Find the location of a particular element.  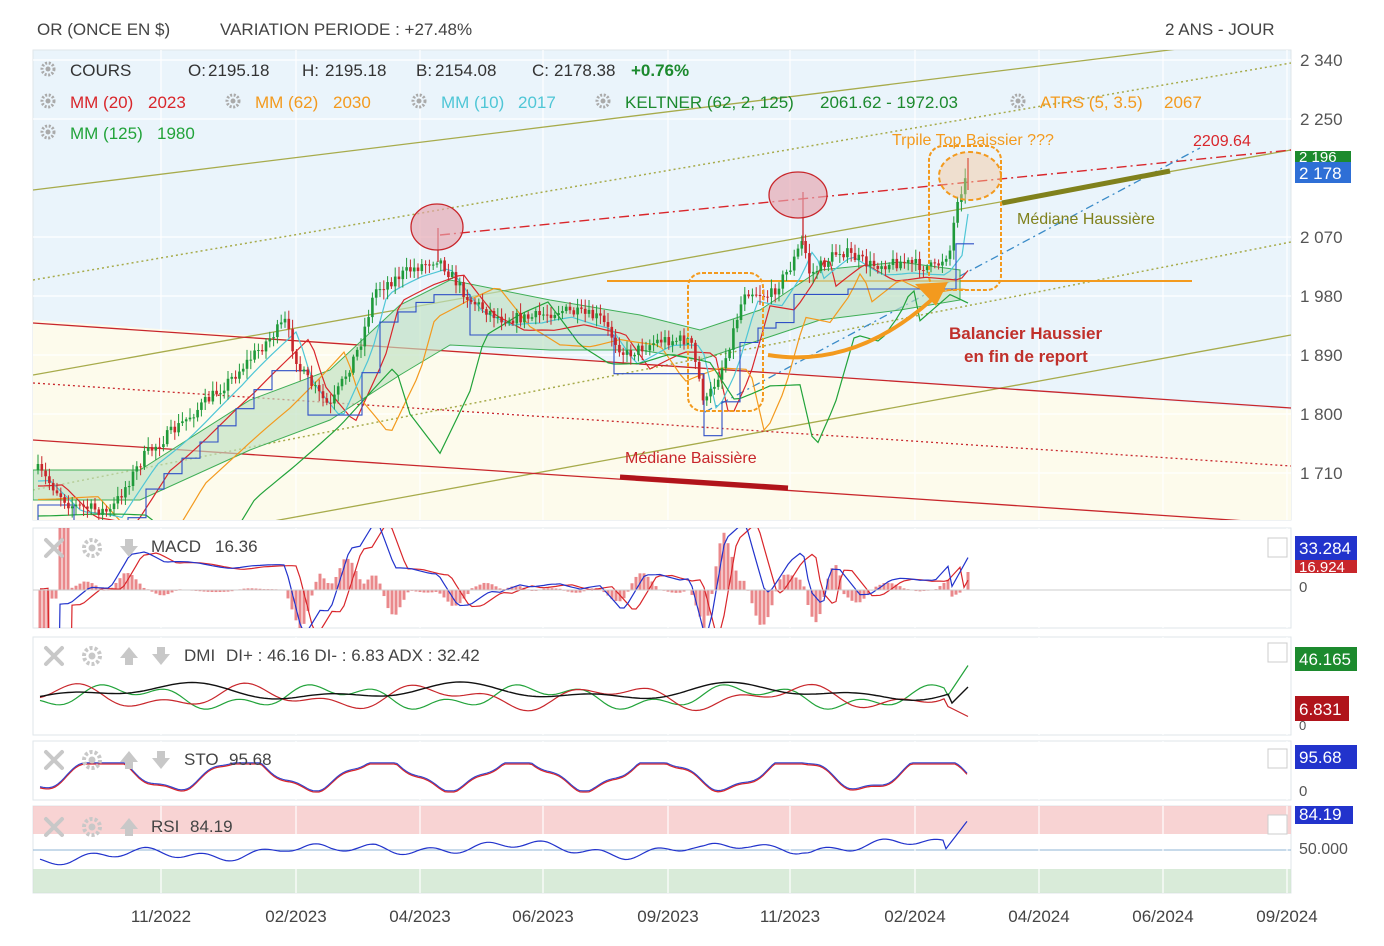

rsi-badges: 84.19 50.000 is located at coordinates (1324, 831).